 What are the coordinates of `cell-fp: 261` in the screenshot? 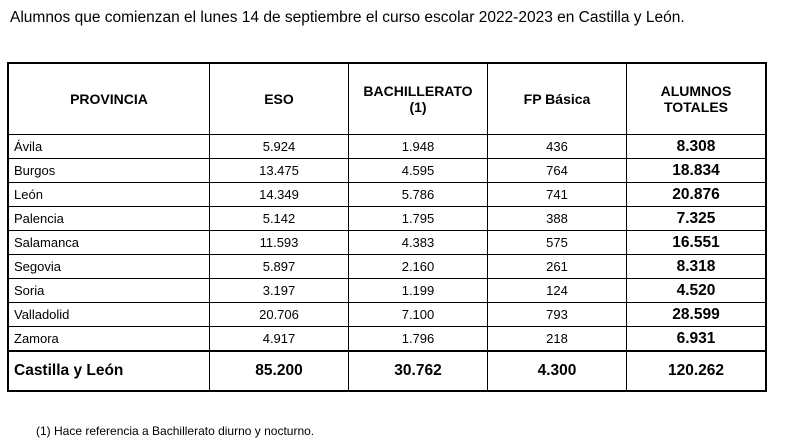 It's located at (557, 266).